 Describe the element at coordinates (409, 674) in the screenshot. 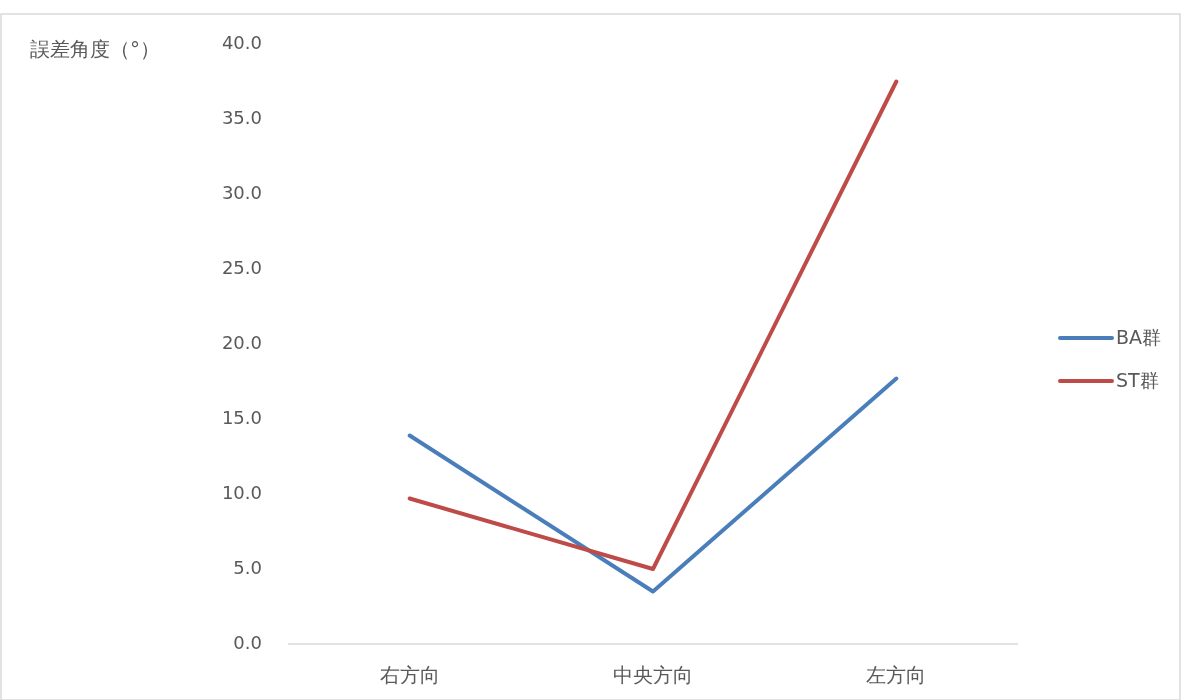

I see `xtick: 右方向` at that location.